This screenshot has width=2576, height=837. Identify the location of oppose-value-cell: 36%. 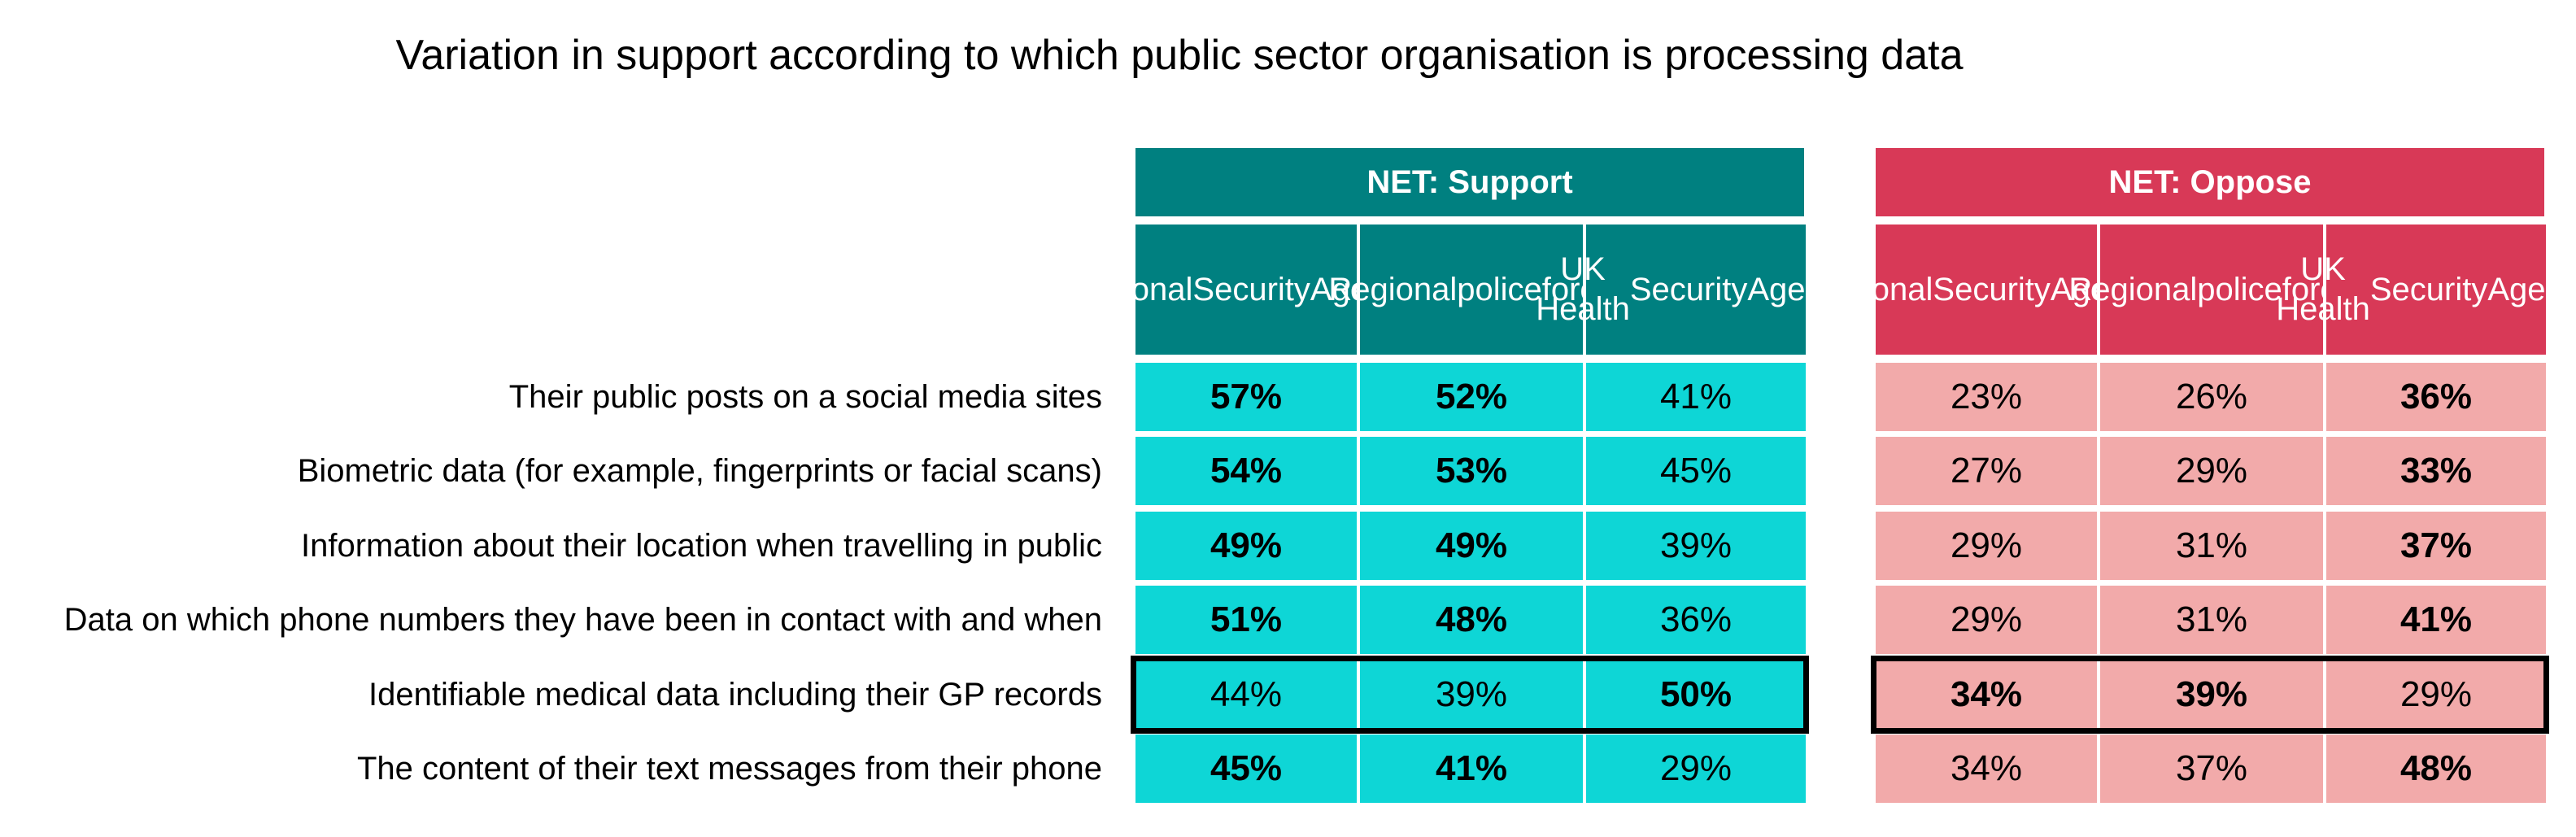
(2436, 397).